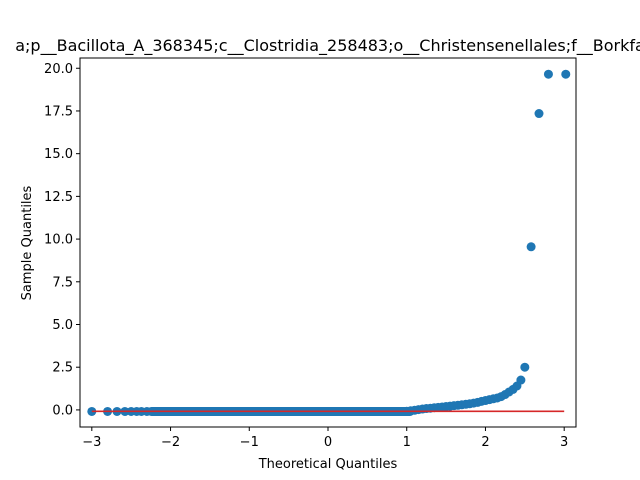 The image size is (640, 480). What do you see at coordinates (91, 442) in the screenshot?
I see `x-tick-label: −3` at bounding box center [91, 442].